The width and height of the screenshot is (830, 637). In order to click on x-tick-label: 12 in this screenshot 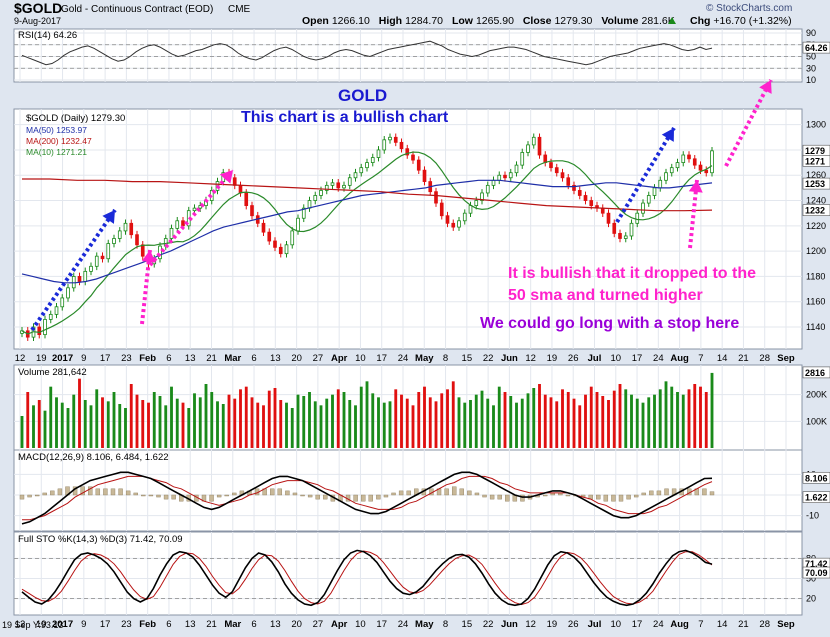, I will do `click(530, 624)`.